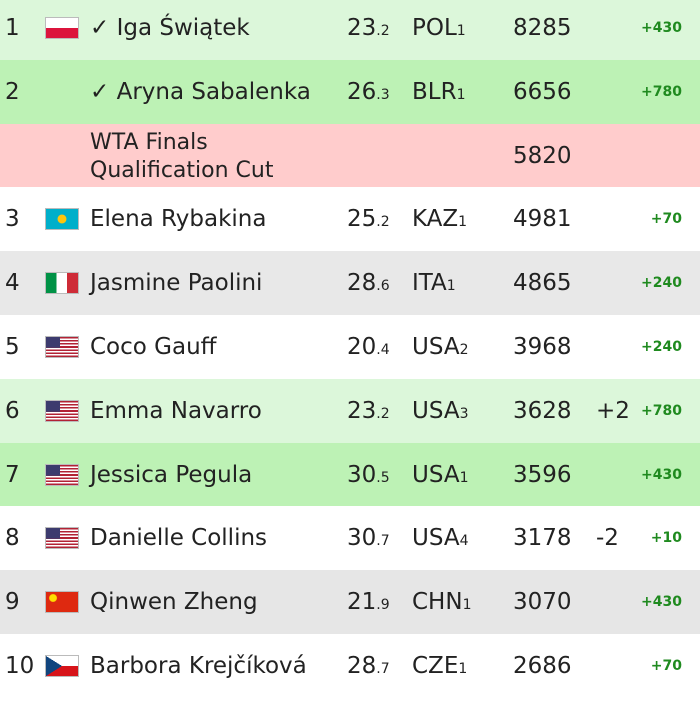 This screenshot has width=700, height=701. I want to click on points: 6656, so click(542, 91).